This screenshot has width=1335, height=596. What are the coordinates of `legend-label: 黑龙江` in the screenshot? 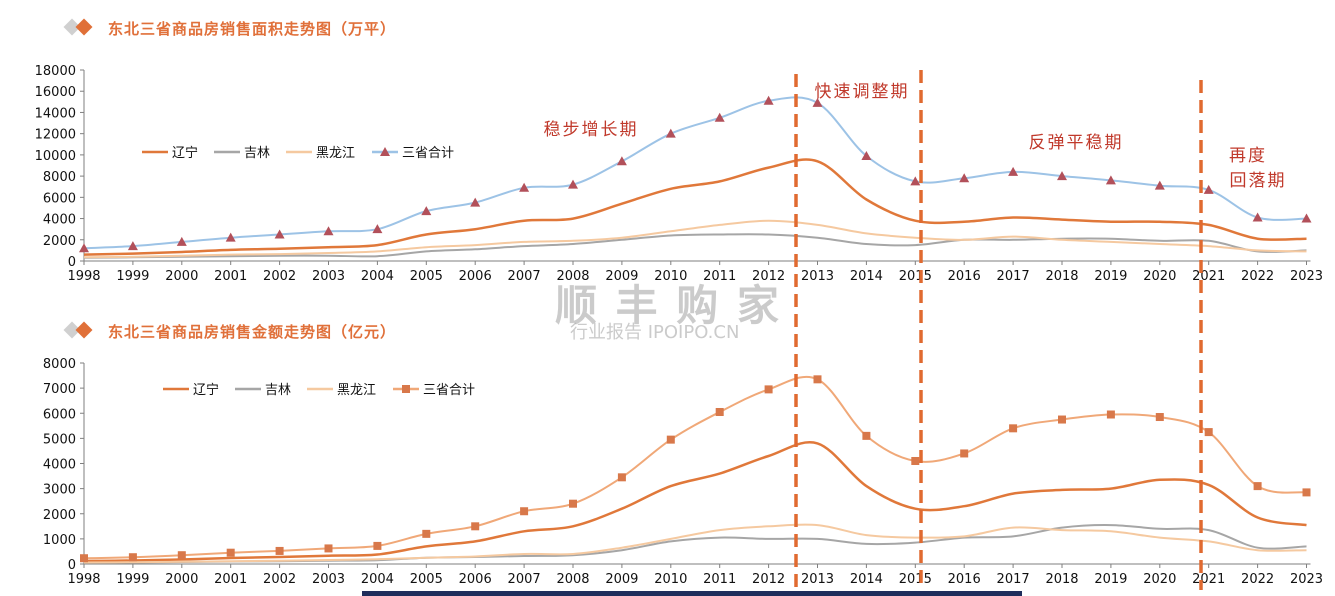 It's located at (335, 153).